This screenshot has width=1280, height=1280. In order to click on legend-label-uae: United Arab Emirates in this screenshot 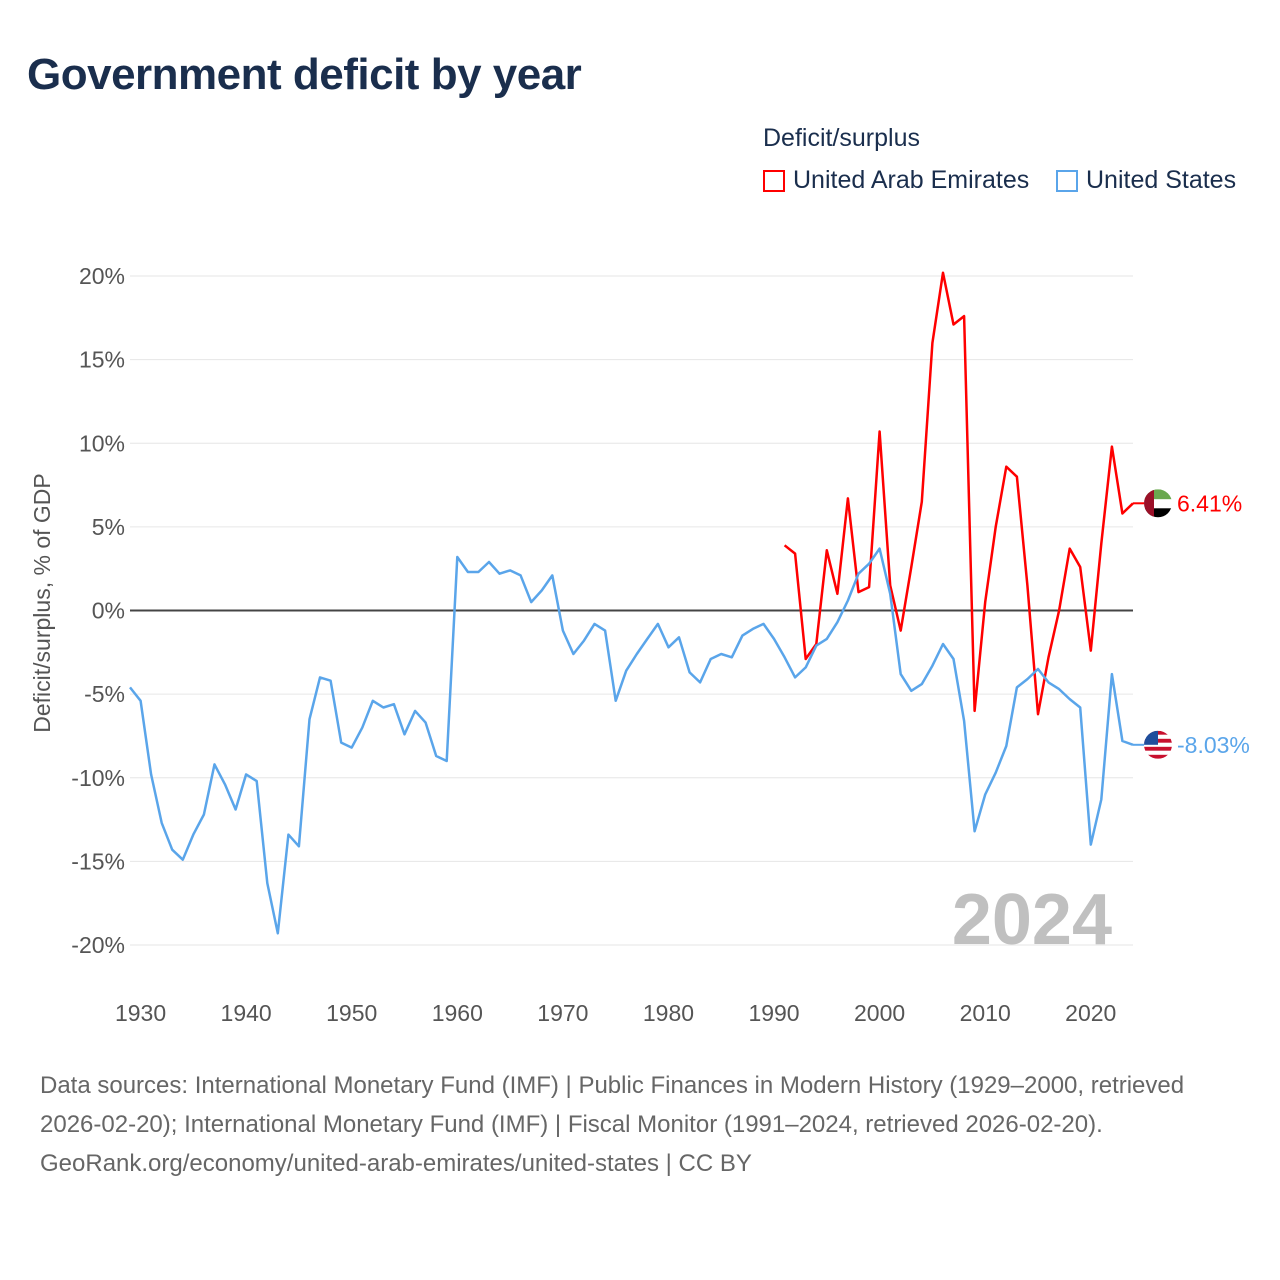, I will do `click(911, 180)`.